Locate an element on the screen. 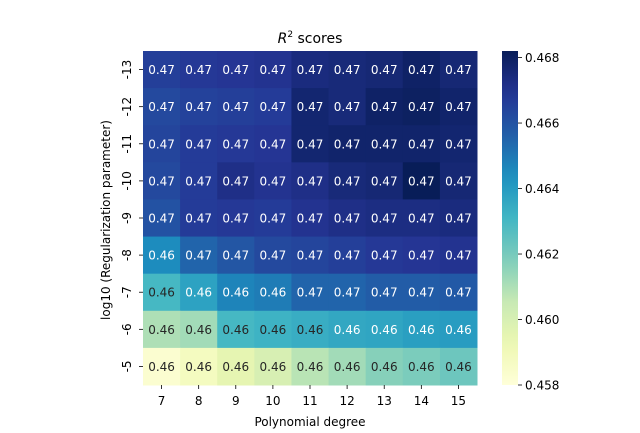 Image resolution: width=640 pixels, height=433 pixels. x-axis-ticks: 7 8 9 10 11 12 13 14 15 is located at coordinates (312, 396).